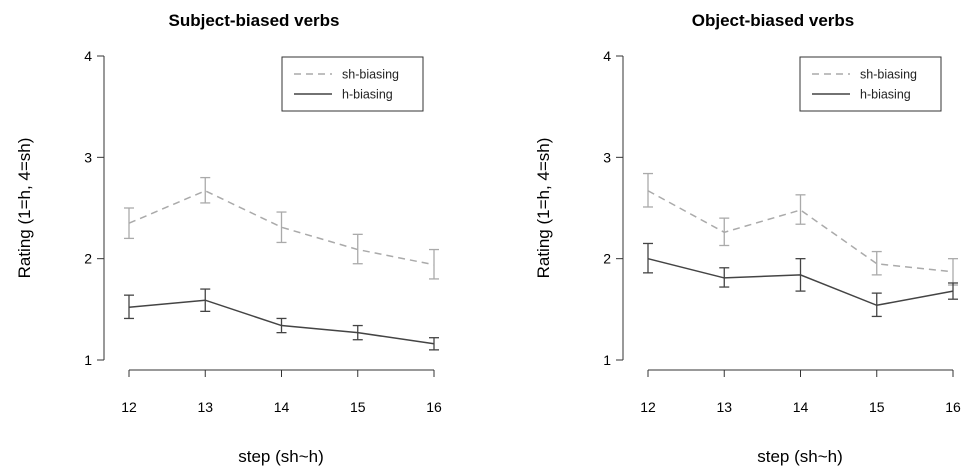 This screenshot has height=472, width=971. What do you see at coordinates (773, 20) in the screenshot?
I see `chart-title: Object-biased verbs` at bounding box center [773, 20].